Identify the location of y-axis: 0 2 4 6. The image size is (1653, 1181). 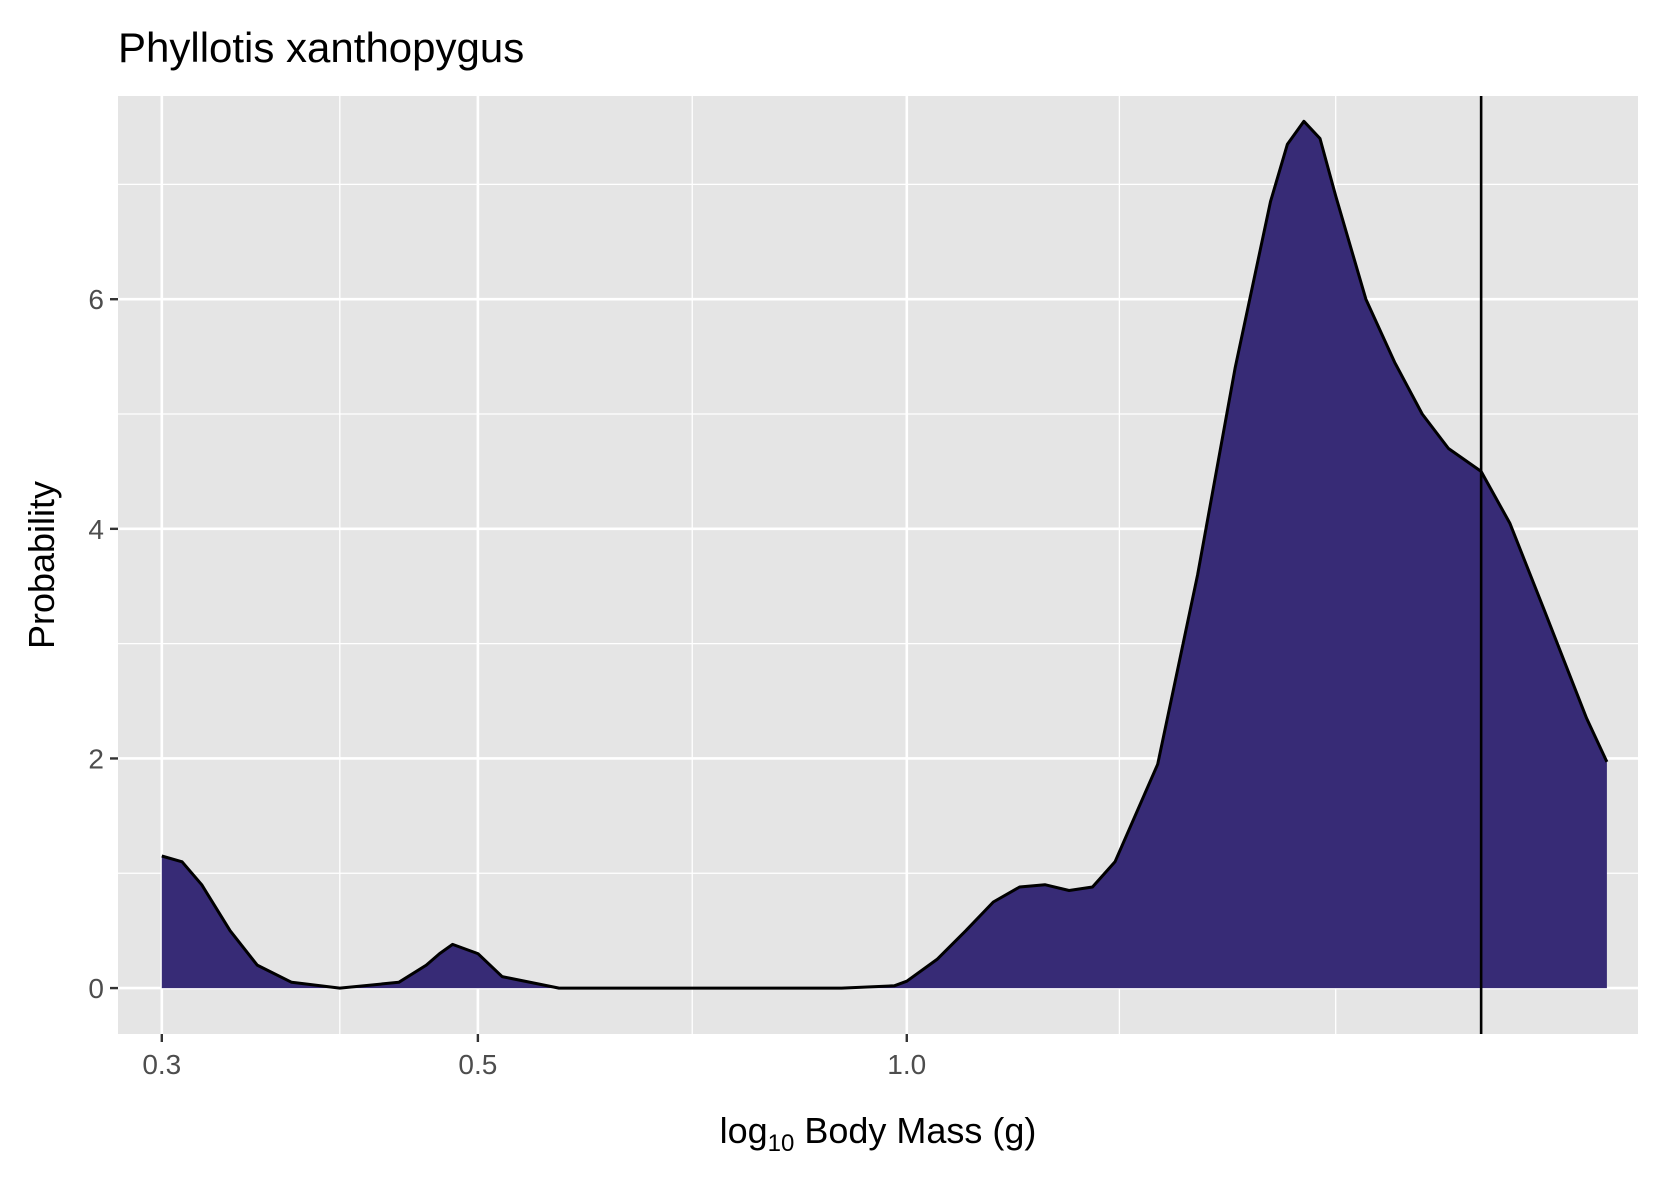
(103, 644).